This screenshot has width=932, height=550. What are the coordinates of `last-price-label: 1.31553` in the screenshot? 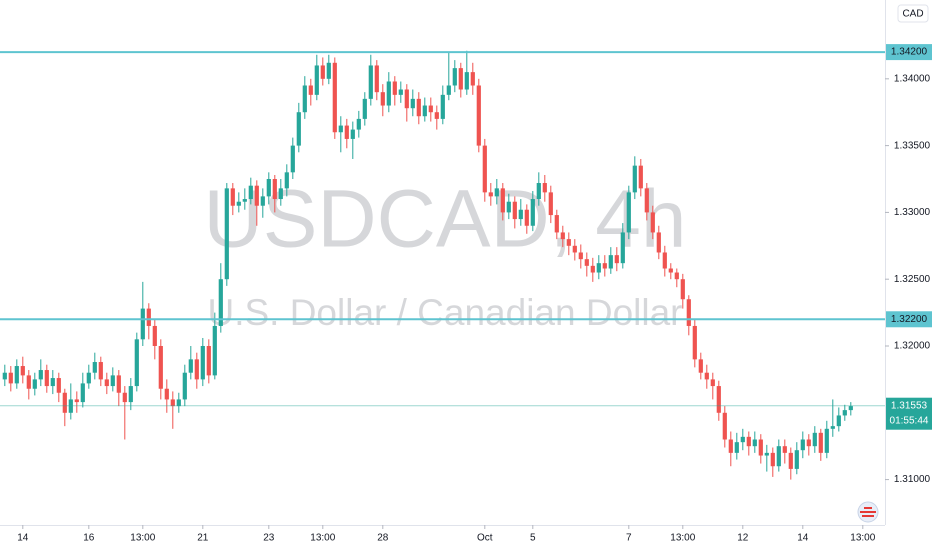 It's located at (909, 405).